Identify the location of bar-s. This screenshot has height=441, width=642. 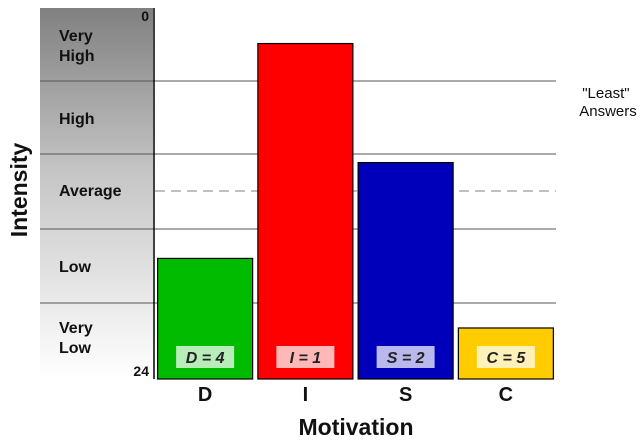
(405, 270).